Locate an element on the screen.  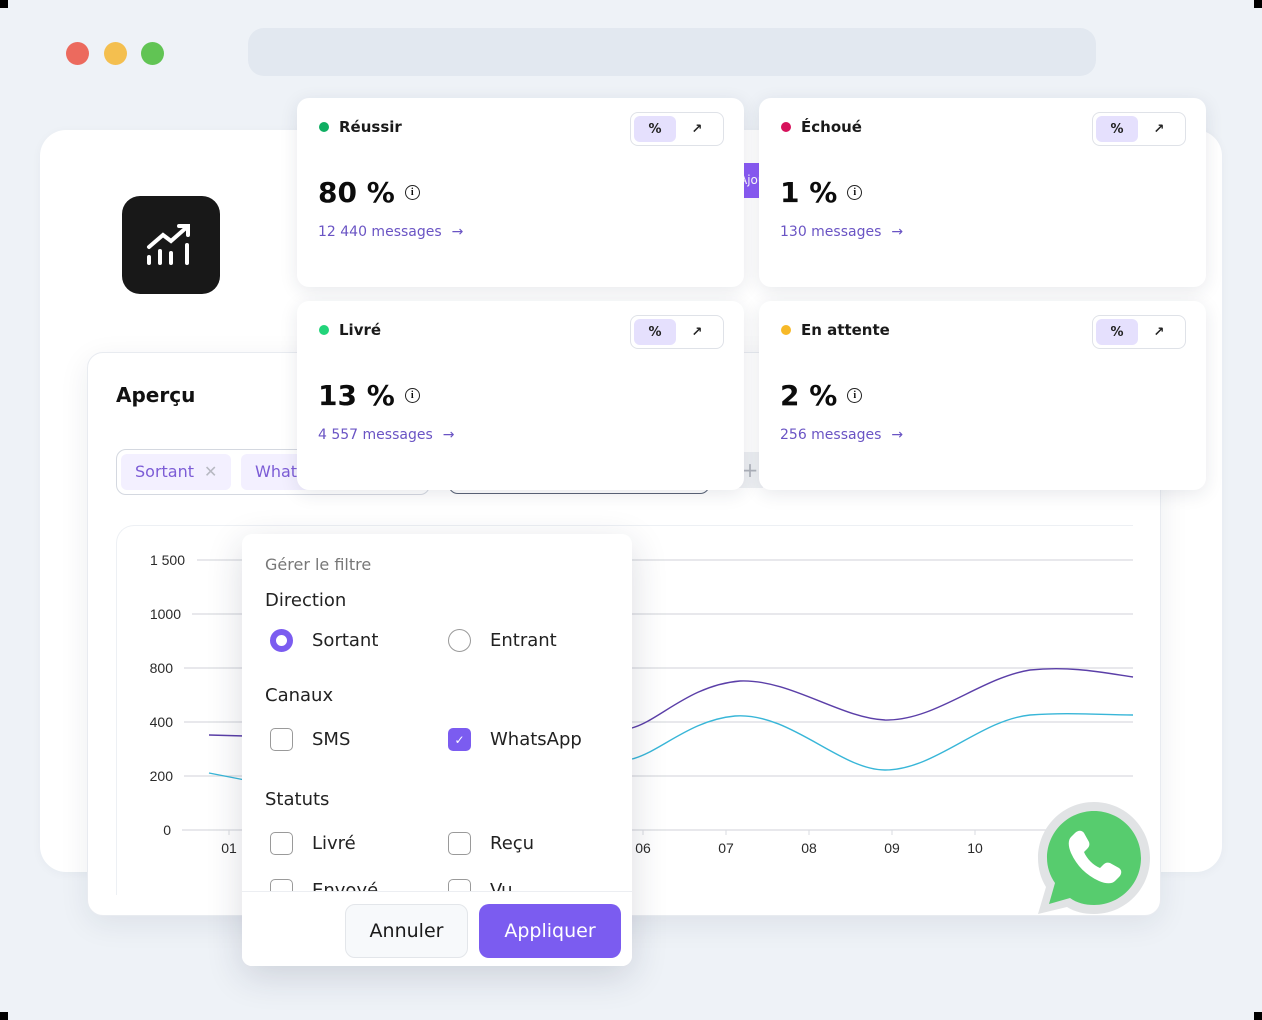
stat-card-failed: Échoué % ↗ 1 % i 130 messages → is located at coordinates (982, 192).